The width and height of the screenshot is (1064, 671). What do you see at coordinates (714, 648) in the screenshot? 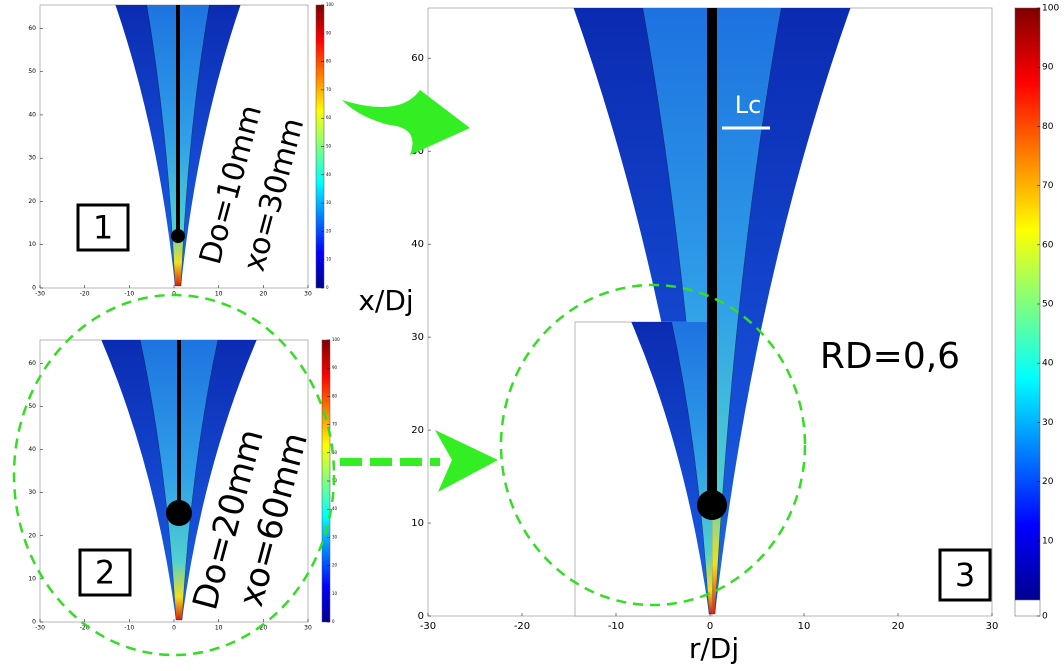
I see `x-axis-label: r/Dj` at bounding box center [714, 648].